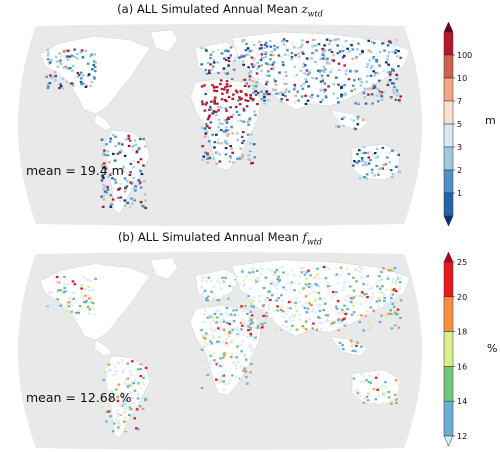  What do you see at coordinates (75, 170) in the screenshot?
I see `panel-a-mean-label: mean = 19.4 m` at bounding box center [75, 170].